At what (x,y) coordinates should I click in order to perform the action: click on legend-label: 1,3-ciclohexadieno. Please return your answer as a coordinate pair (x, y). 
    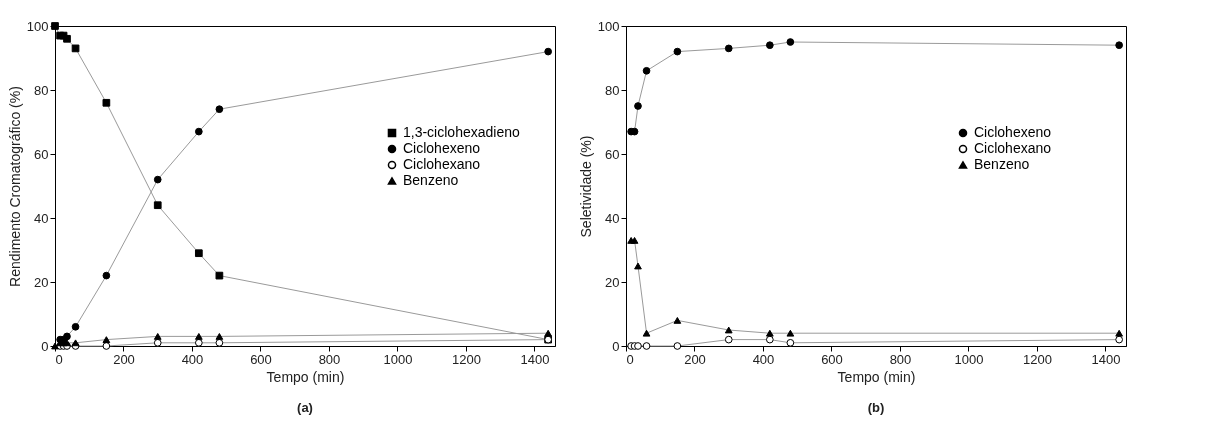
    Looking at the image, I should click on (461, 132).